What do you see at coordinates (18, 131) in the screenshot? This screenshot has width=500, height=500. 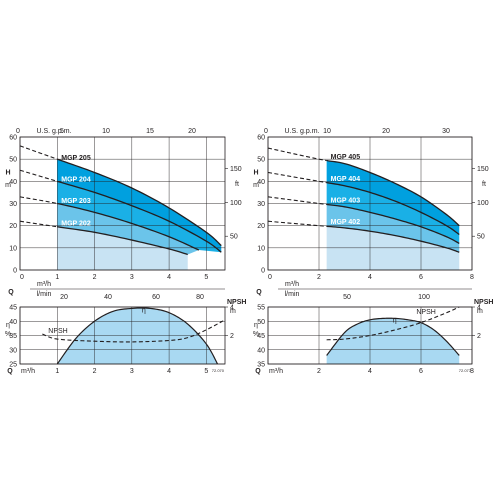 I see `top-axis-tick: 0` at bounding box center [18, 131].